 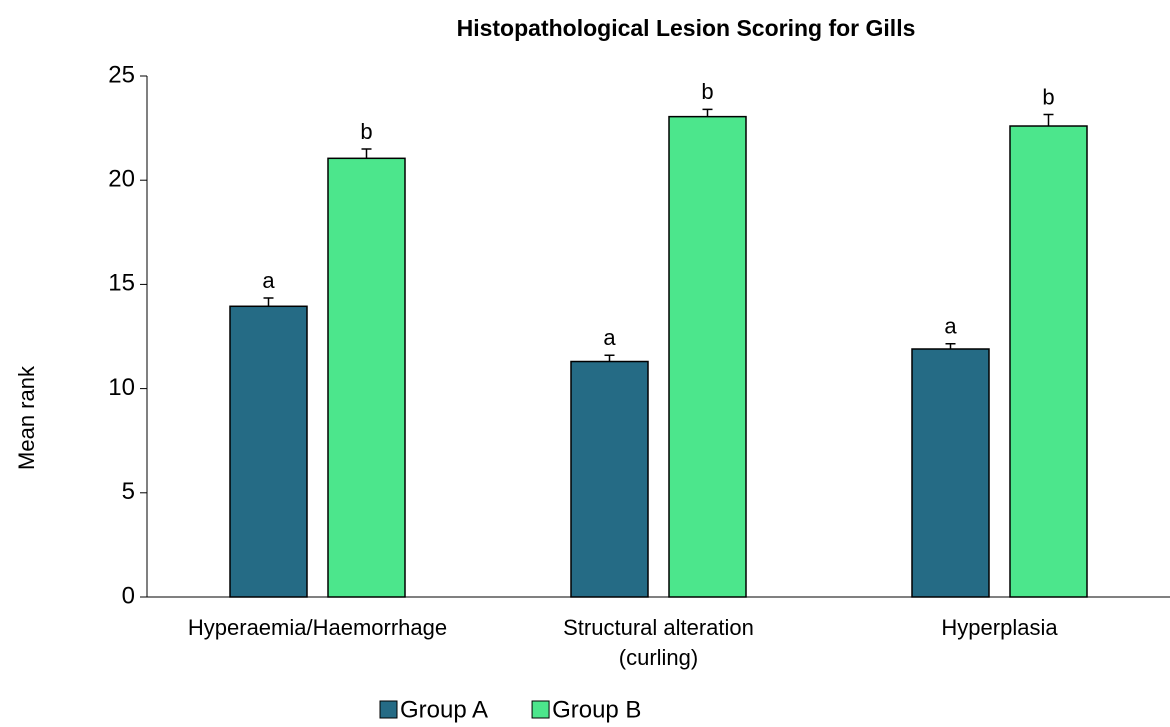 What do you see at coordinates (596, 709) in the screenshot?
I see `legend-label: Group B` at bounding box center [596, 709].